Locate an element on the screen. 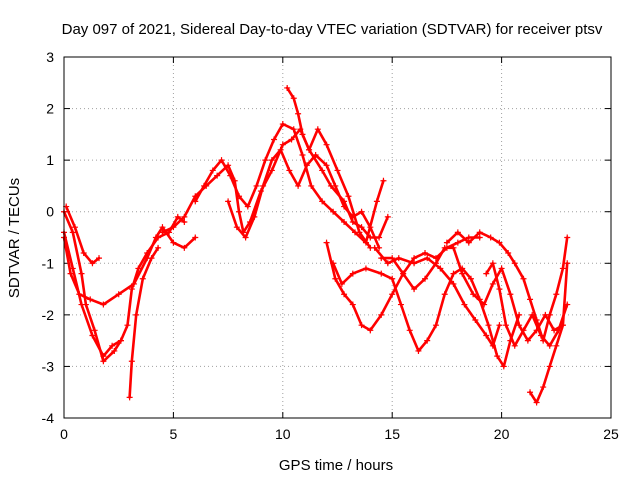 Image resolution: width=640 pixels, height=480 pixels. x-axis-label: GPS time / hours is located at coordinates (336, 465).